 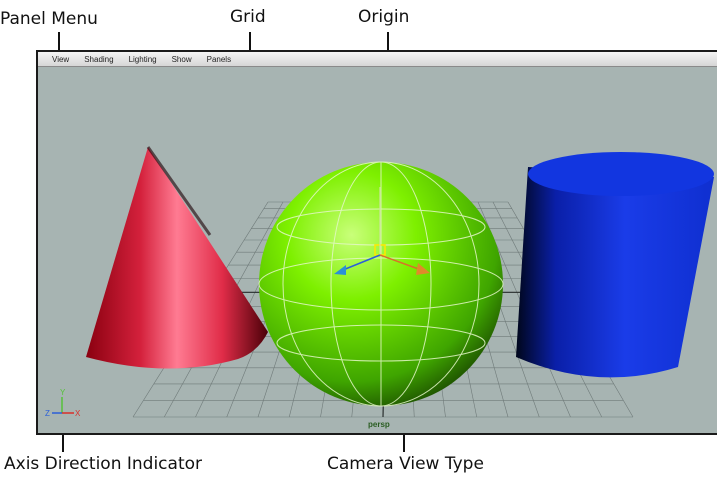 What do you see at coordinates (61, 59) in the screenshot?
I see `menu-view: View` at bounding box center [61, 59].